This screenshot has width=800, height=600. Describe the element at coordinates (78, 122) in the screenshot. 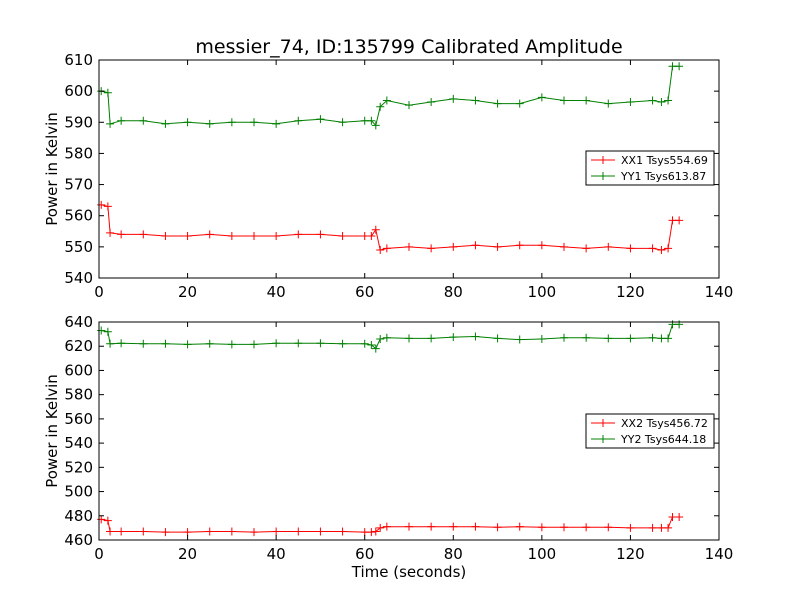

I see `y-tick-label: 590` at that location.